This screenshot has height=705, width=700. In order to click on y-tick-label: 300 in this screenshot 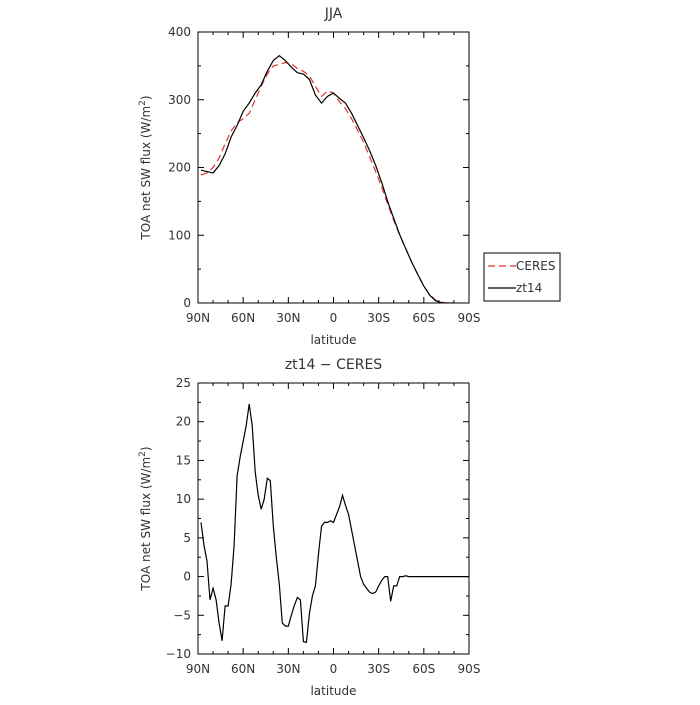, I will do `click(179, 100)`.